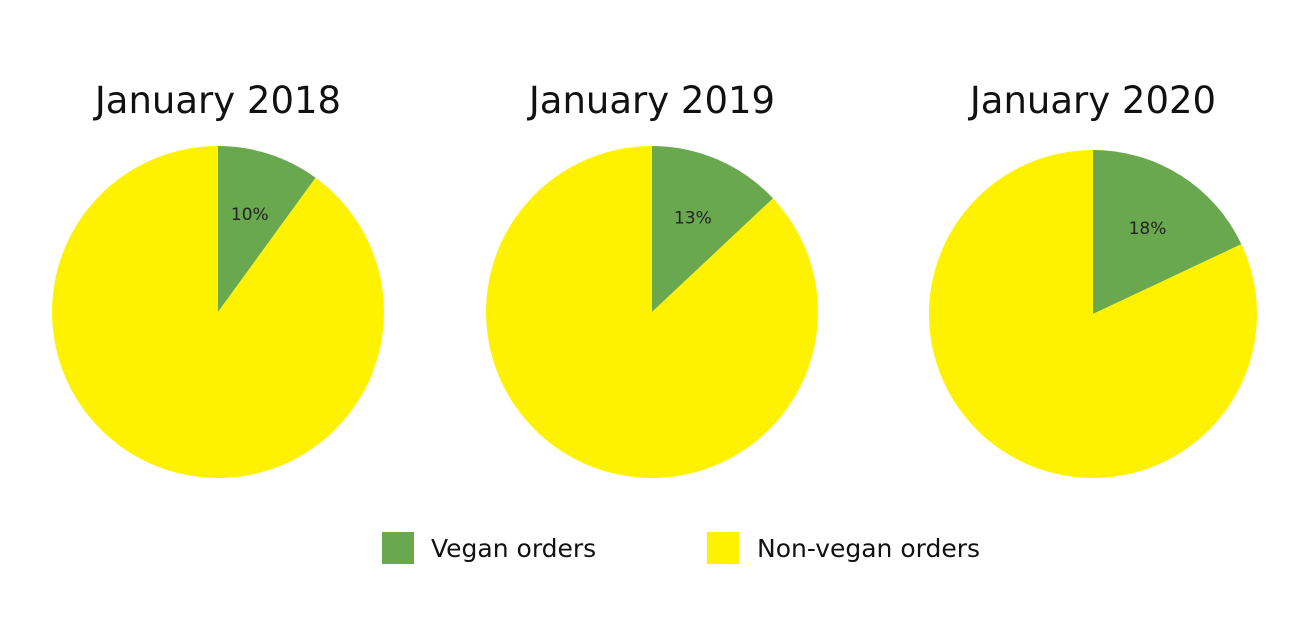  What do you see at coordinates (1092, 100) in the screenshot?
I see `pie-title: January 2020` at bounding box center [1092, 100].